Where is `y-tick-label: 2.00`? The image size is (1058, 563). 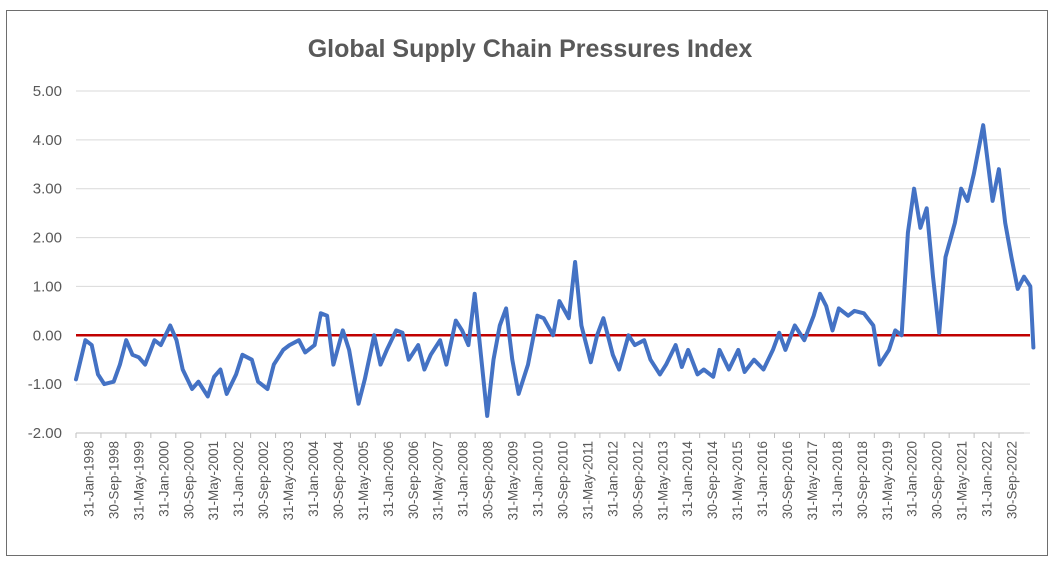 y-tick-label: 2.00 is located at coordinates (47, 238).